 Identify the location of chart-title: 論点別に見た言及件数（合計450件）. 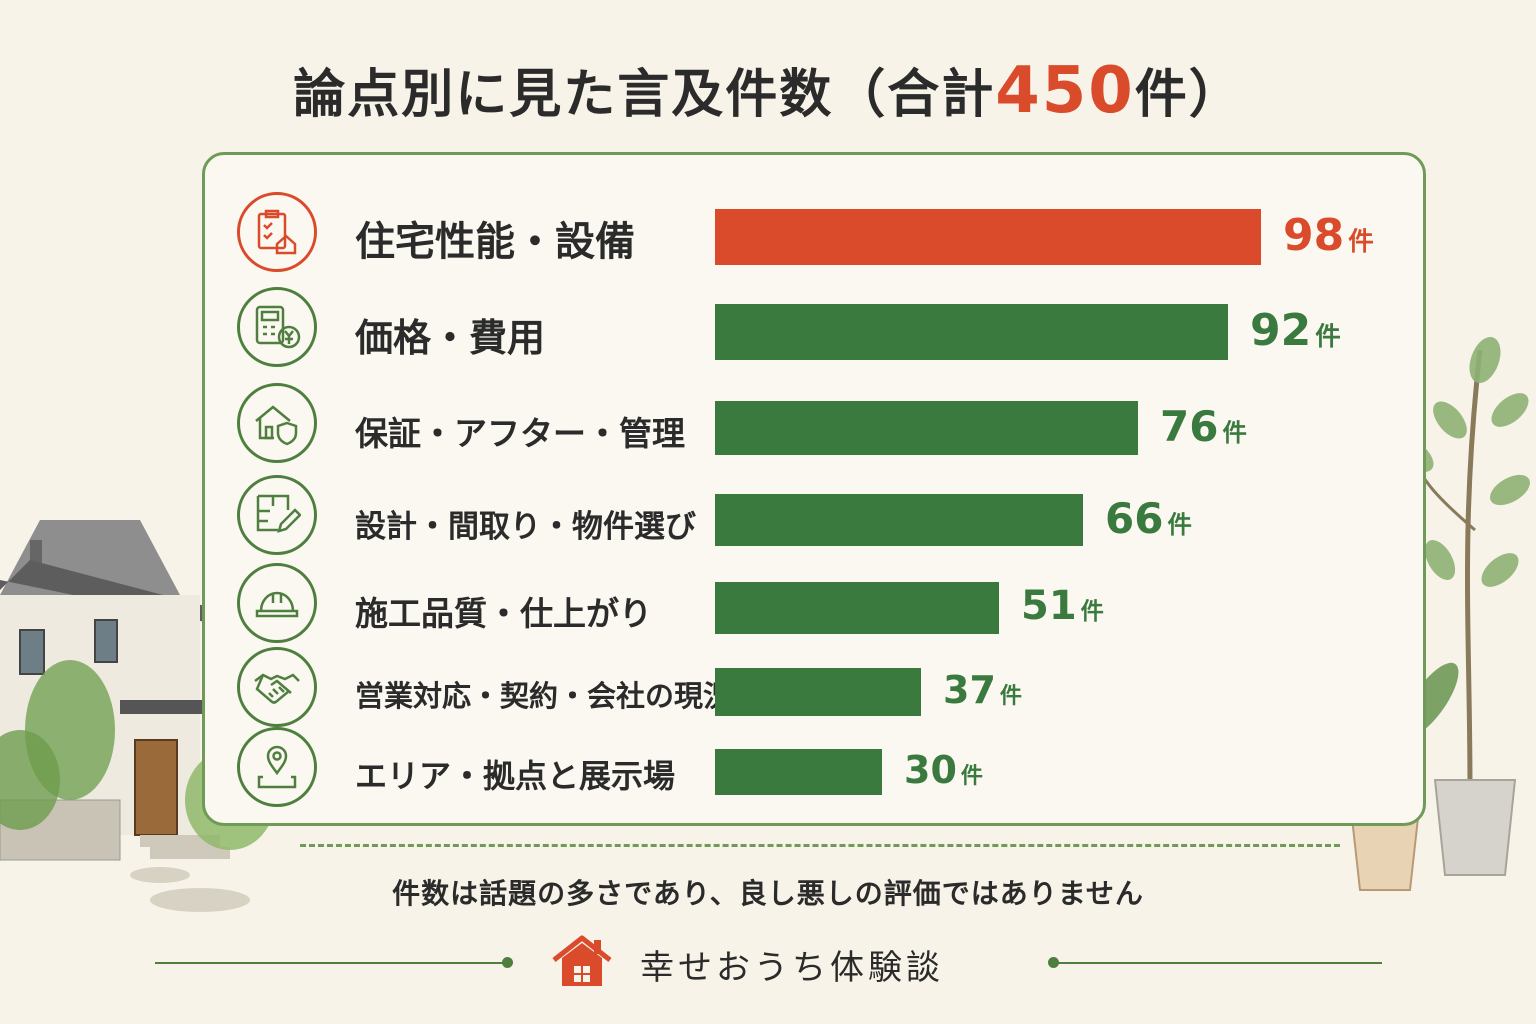
(768, 90).